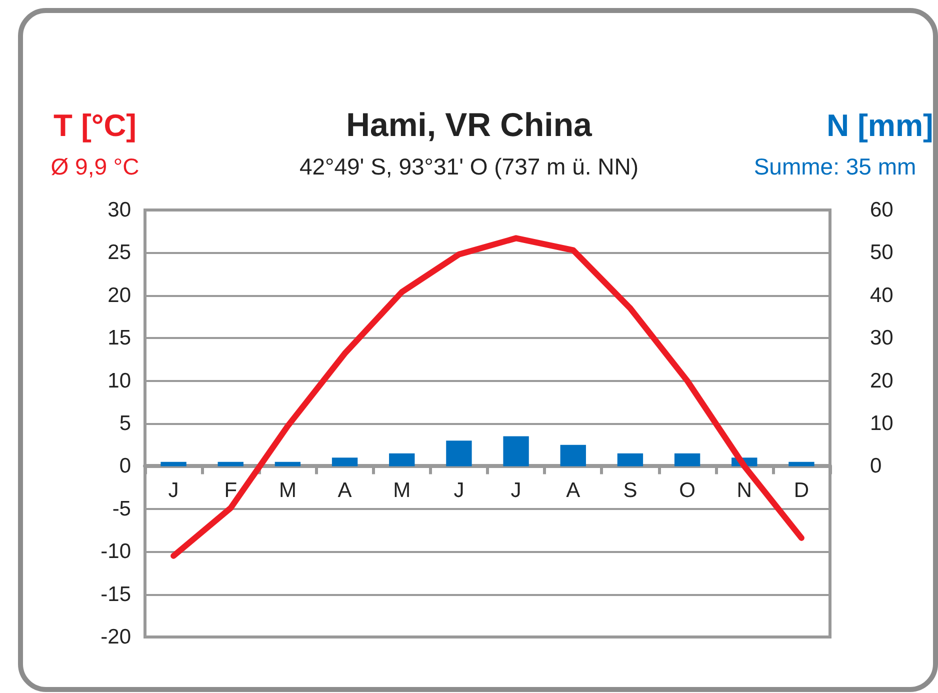 The height and width of the screenshot is (693, 938). What do you see at coordinates (119, 210) in the screenshot?
I see `y-tick-label: 30` at bounding box center [119, 210].